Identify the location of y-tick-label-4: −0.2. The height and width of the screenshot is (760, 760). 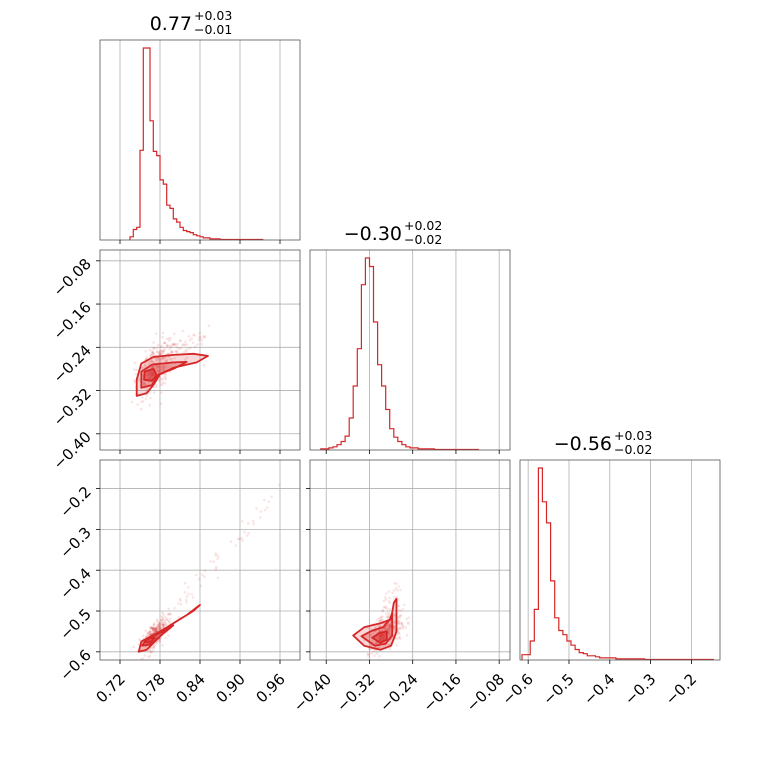
(75, 502).